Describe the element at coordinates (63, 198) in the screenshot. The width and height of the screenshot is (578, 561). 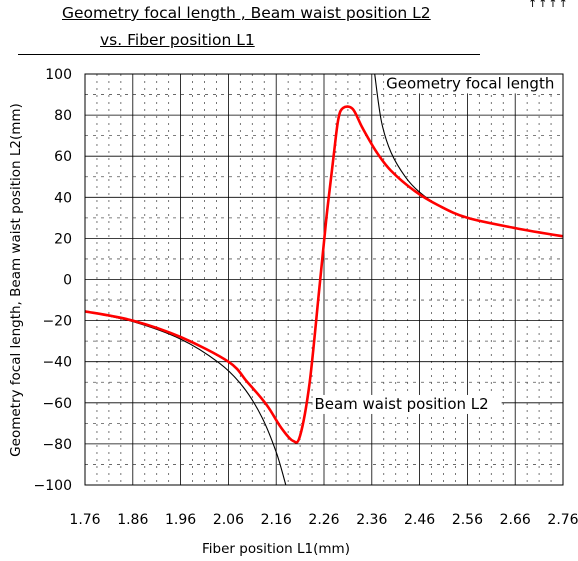
I see `y-tick-label: 40` at that location.